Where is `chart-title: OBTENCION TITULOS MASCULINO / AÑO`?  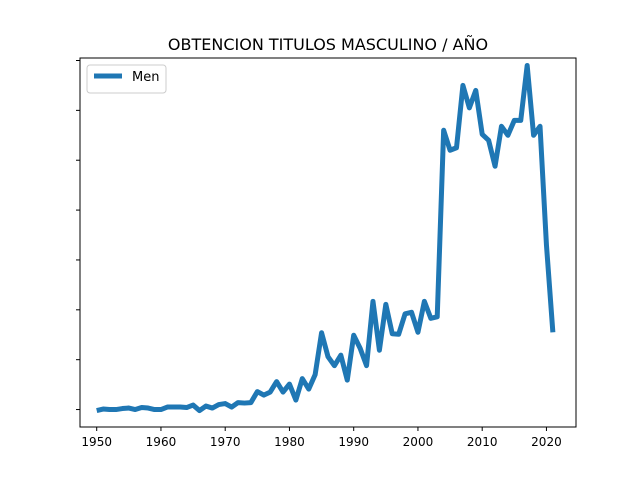 chart-title: OBTENCION TITULOS MASCULINO / AÑO is located at coordinates (328, 44).